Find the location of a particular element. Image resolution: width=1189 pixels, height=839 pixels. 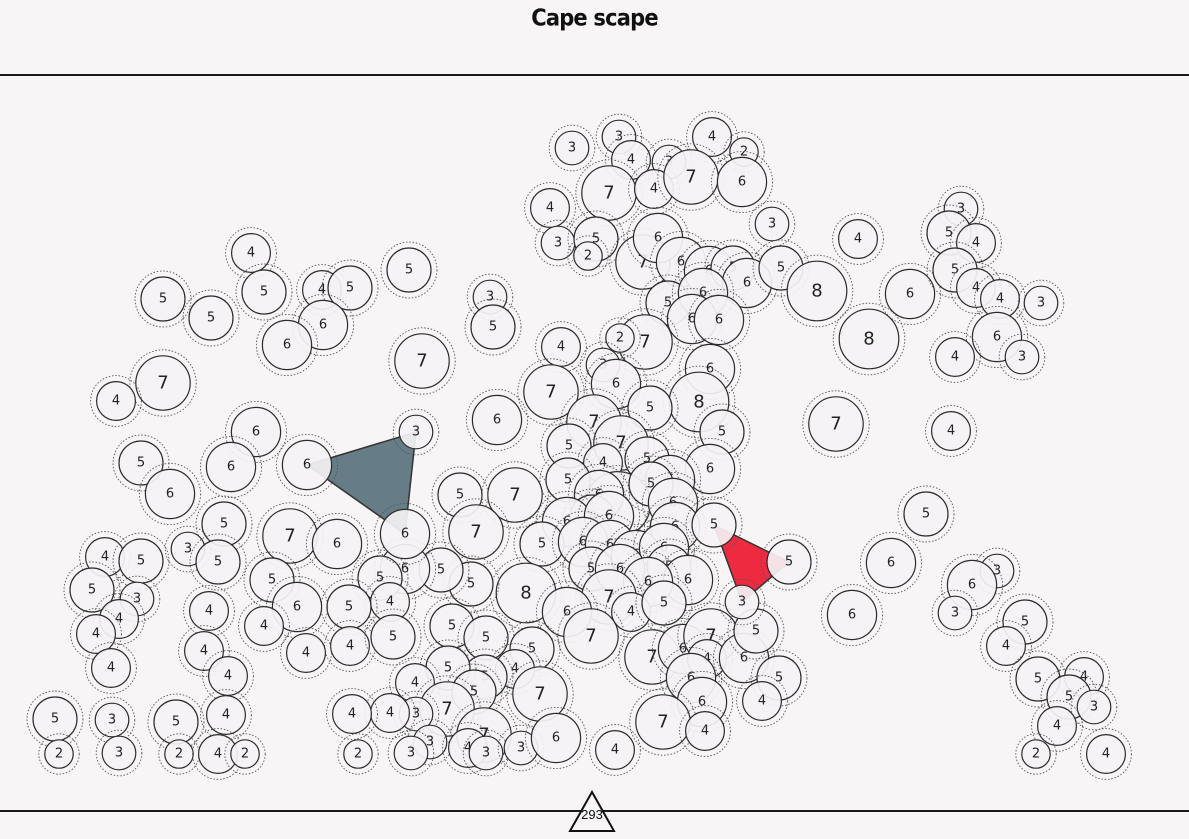

node-130: 4 is located at coordinates (705, 731).